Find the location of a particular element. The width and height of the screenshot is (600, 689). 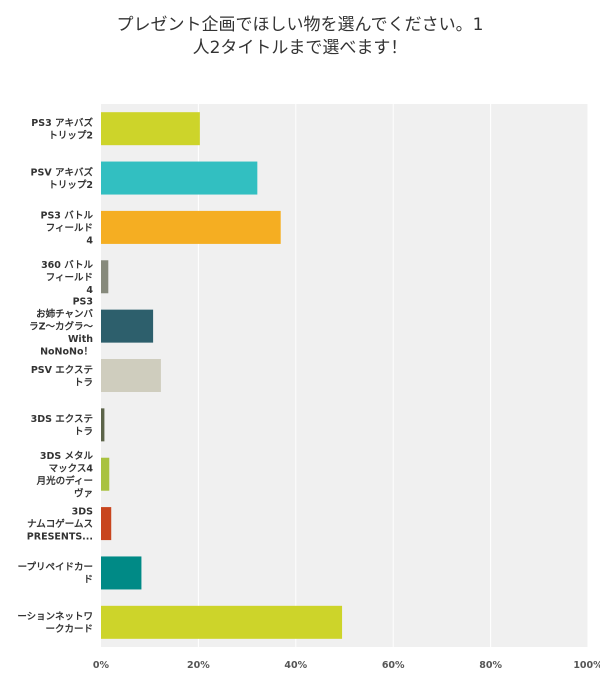

x-tick-label: 40% is located at coordinates (295, 665).